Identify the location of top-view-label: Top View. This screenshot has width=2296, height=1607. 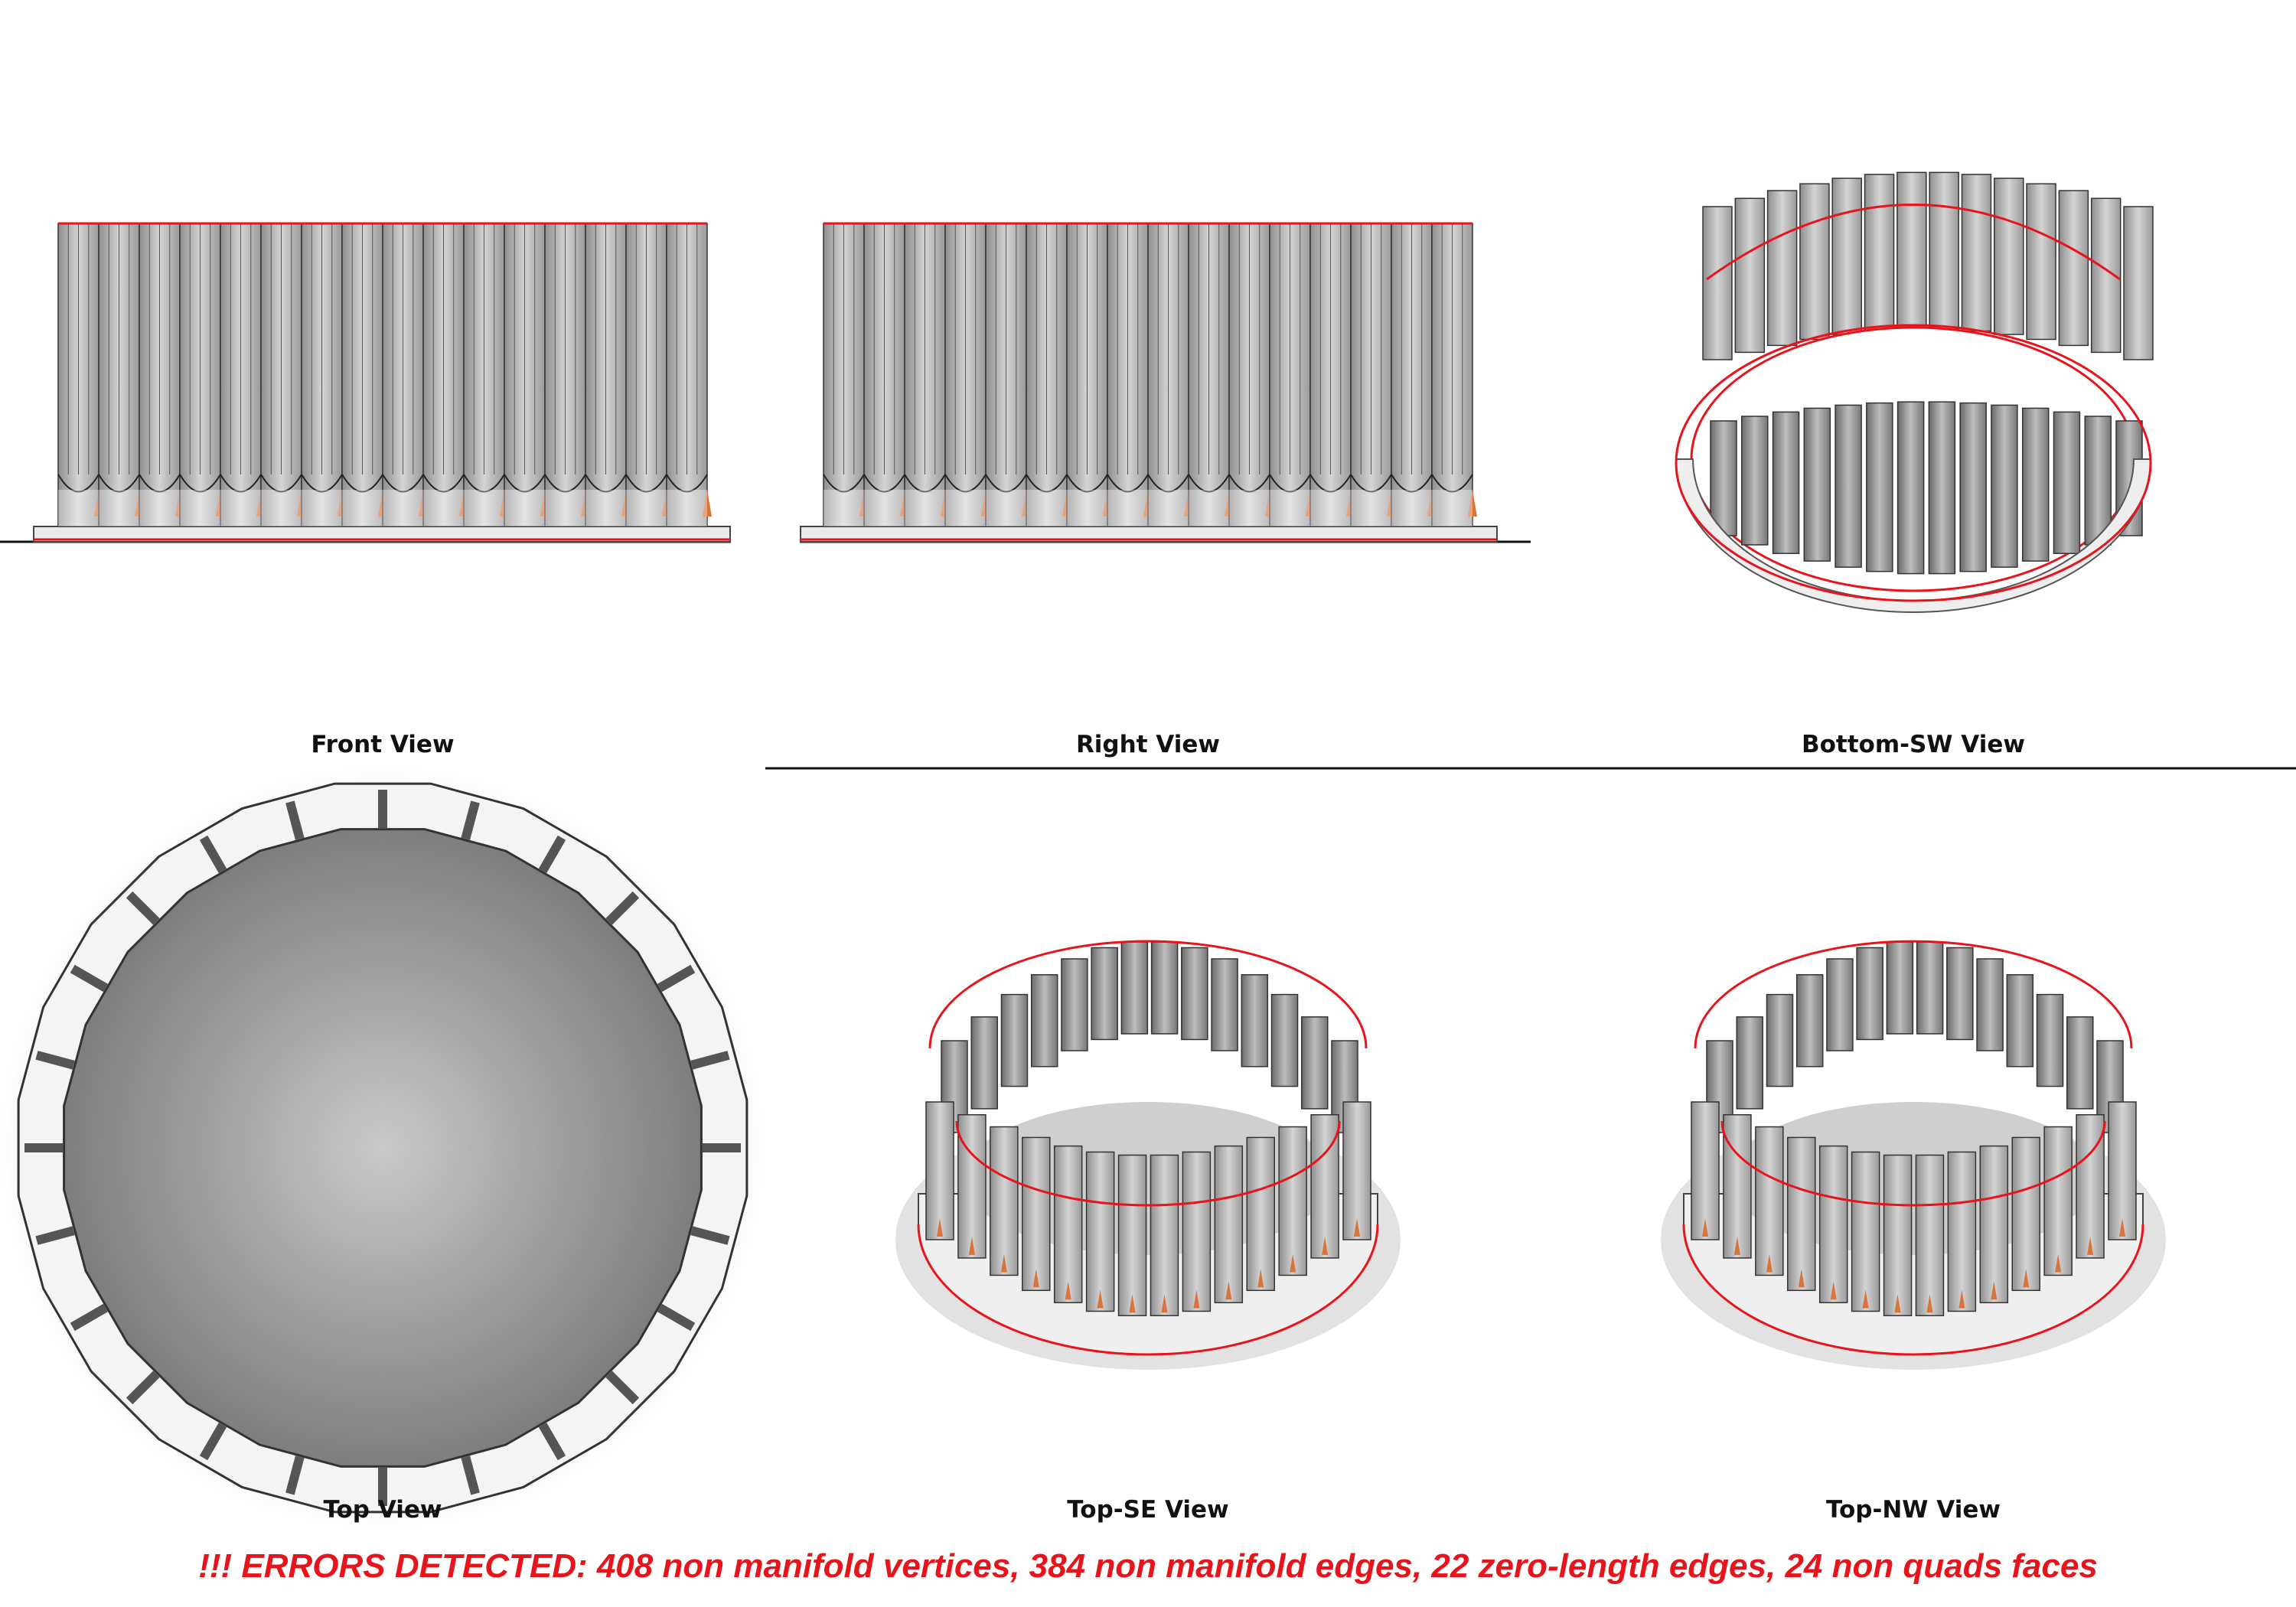
(382, 1510).